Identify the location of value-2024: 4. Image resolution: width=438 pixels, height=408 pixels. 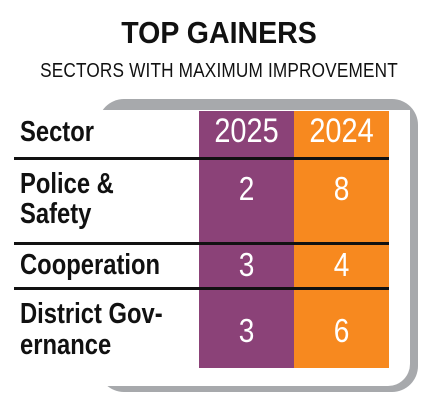
(341, 264).